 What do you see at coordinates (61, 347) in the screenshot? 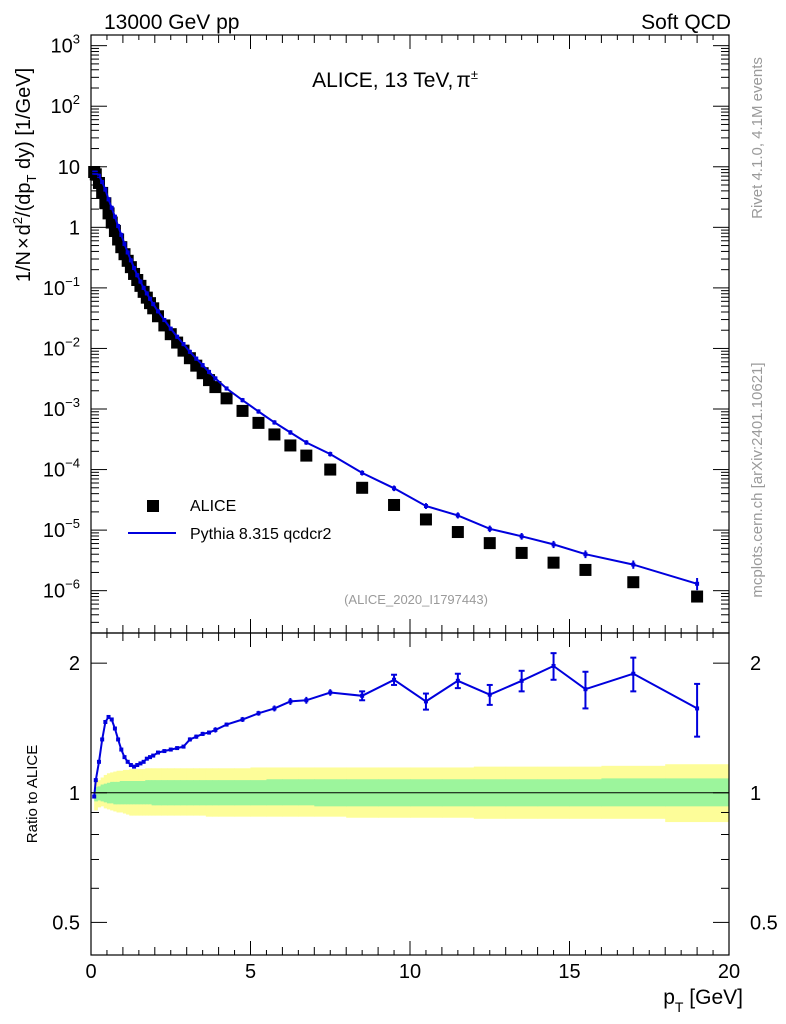
I see `y-tick-label: 10−2` at bounding box center [61, 347].